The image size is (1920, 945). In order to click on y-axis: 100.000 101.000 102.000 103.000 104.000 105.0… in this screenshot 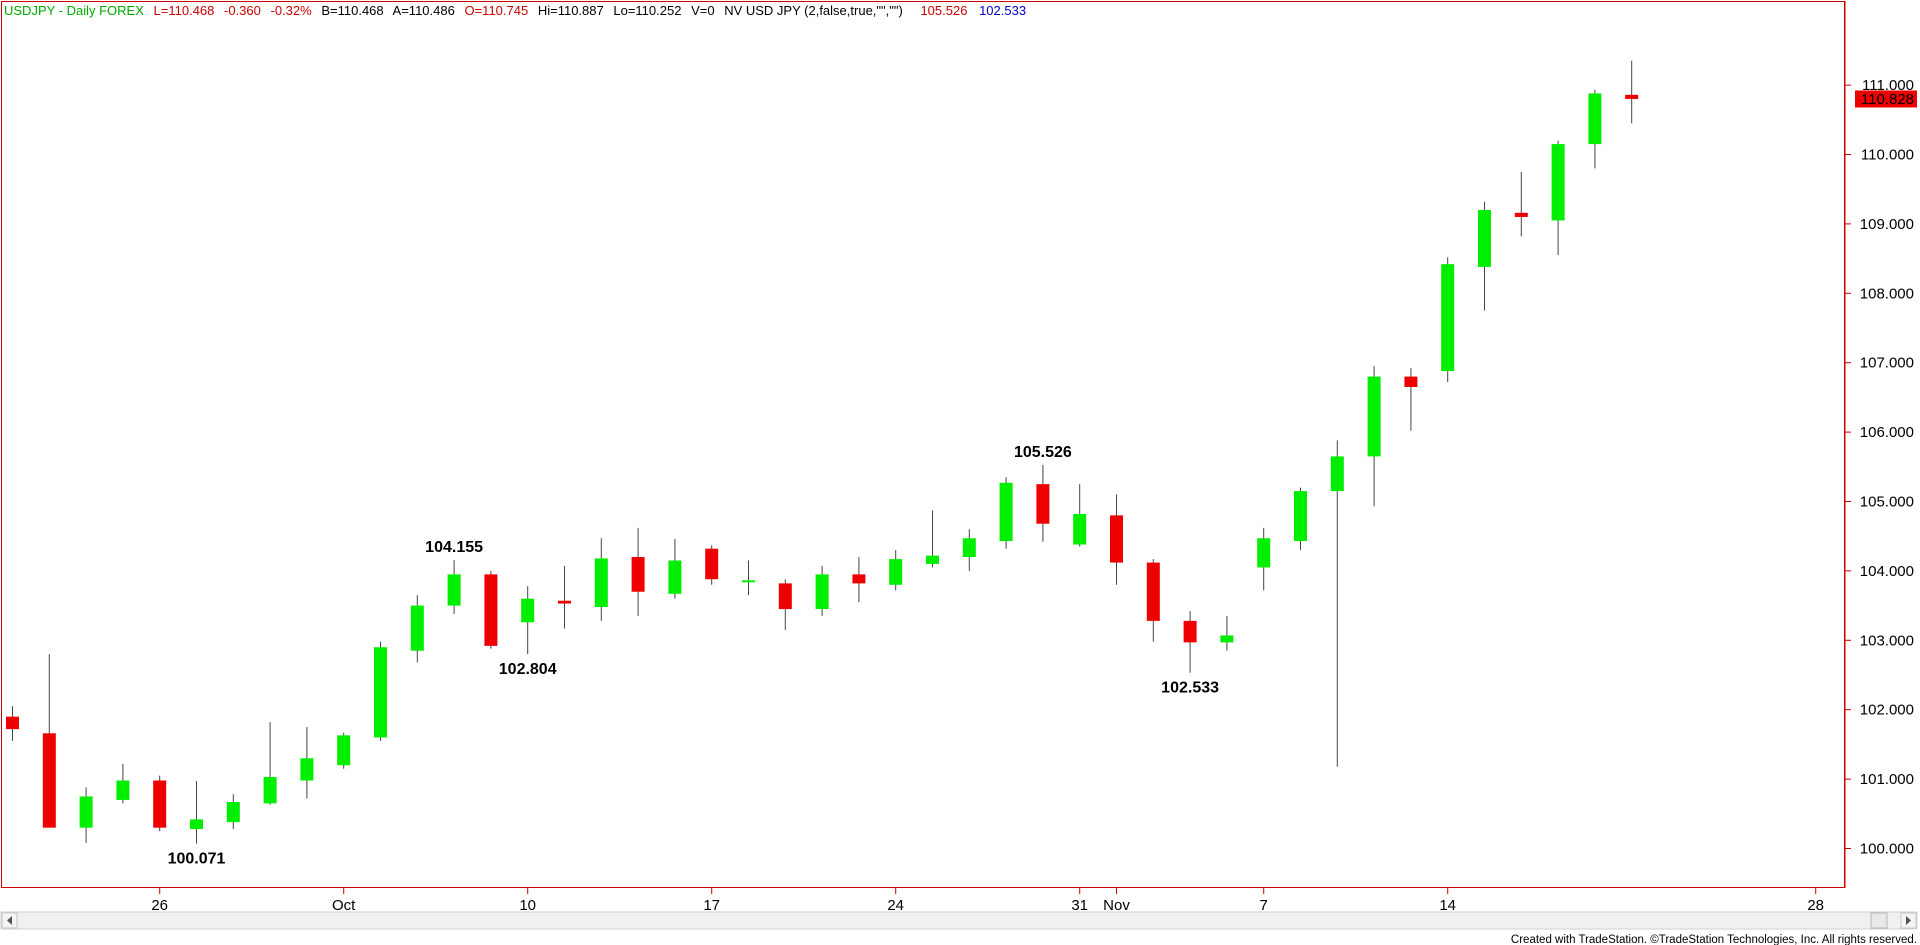, I will do `click(1879, 467)`.